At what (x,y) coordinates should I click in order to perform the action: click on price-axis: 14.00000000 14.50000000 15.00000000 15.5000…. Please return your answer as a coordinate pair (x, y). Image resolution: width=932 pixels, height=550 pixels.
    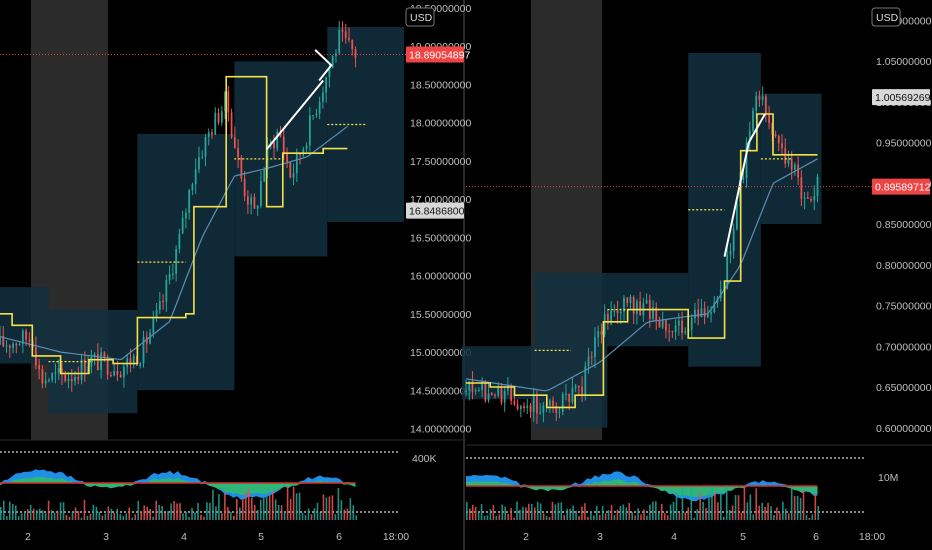
    Looking at the image, I should click on (438, 219).